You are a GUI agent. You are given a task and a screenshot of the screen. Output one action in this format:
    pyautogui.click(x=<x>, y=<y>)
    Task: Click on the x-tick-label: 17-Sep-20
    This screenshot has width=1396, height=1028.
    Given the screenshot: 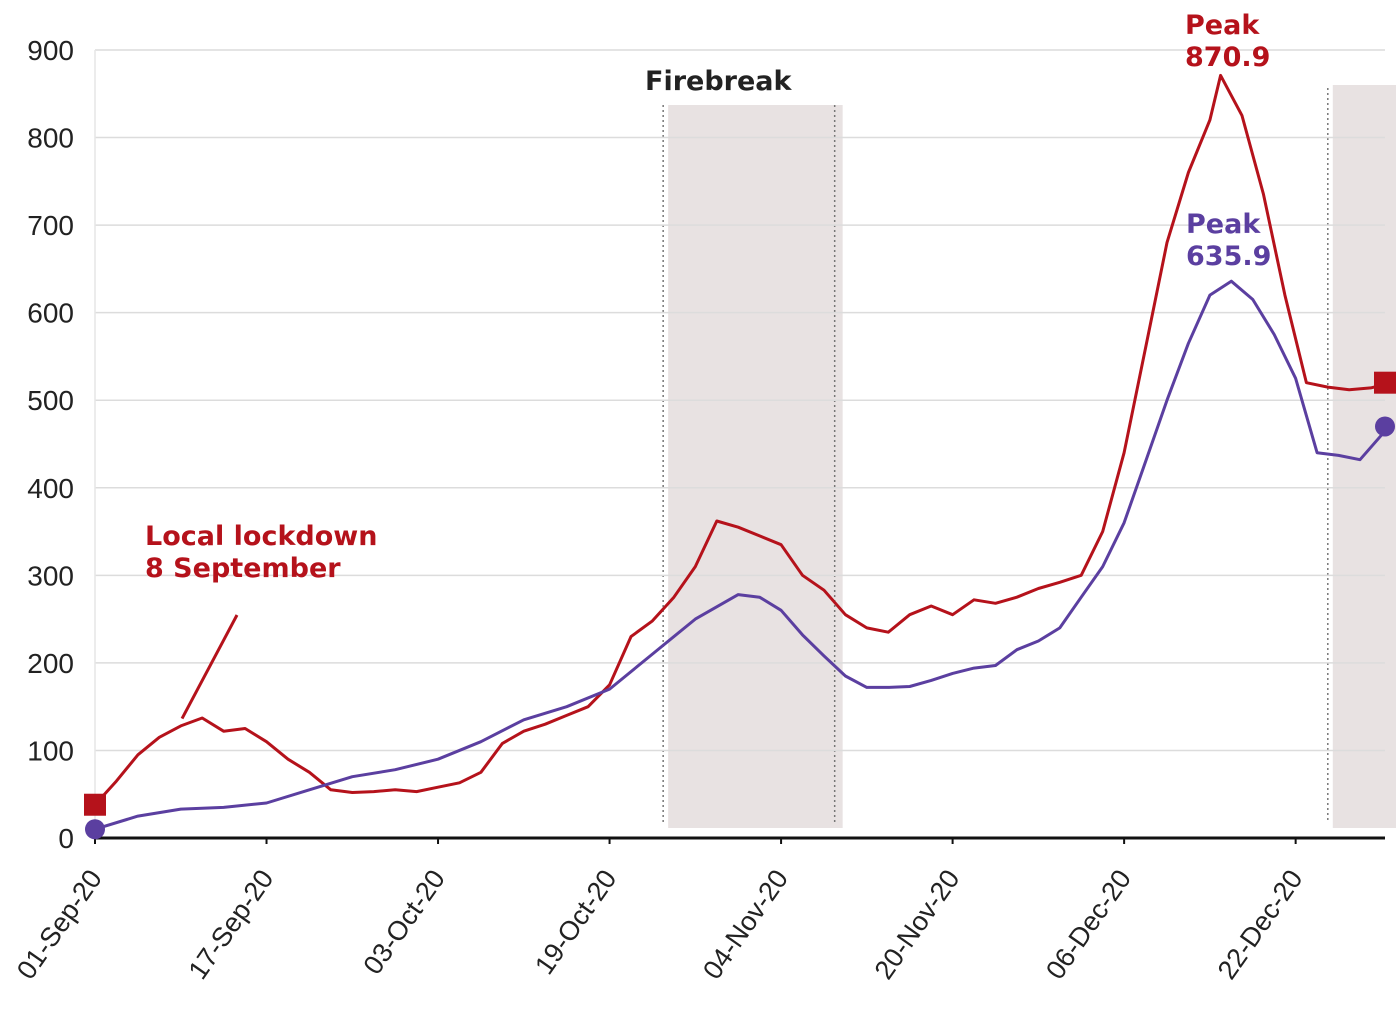 What is the action you would take?
    pyautogui.click(x=231, y=924)
    